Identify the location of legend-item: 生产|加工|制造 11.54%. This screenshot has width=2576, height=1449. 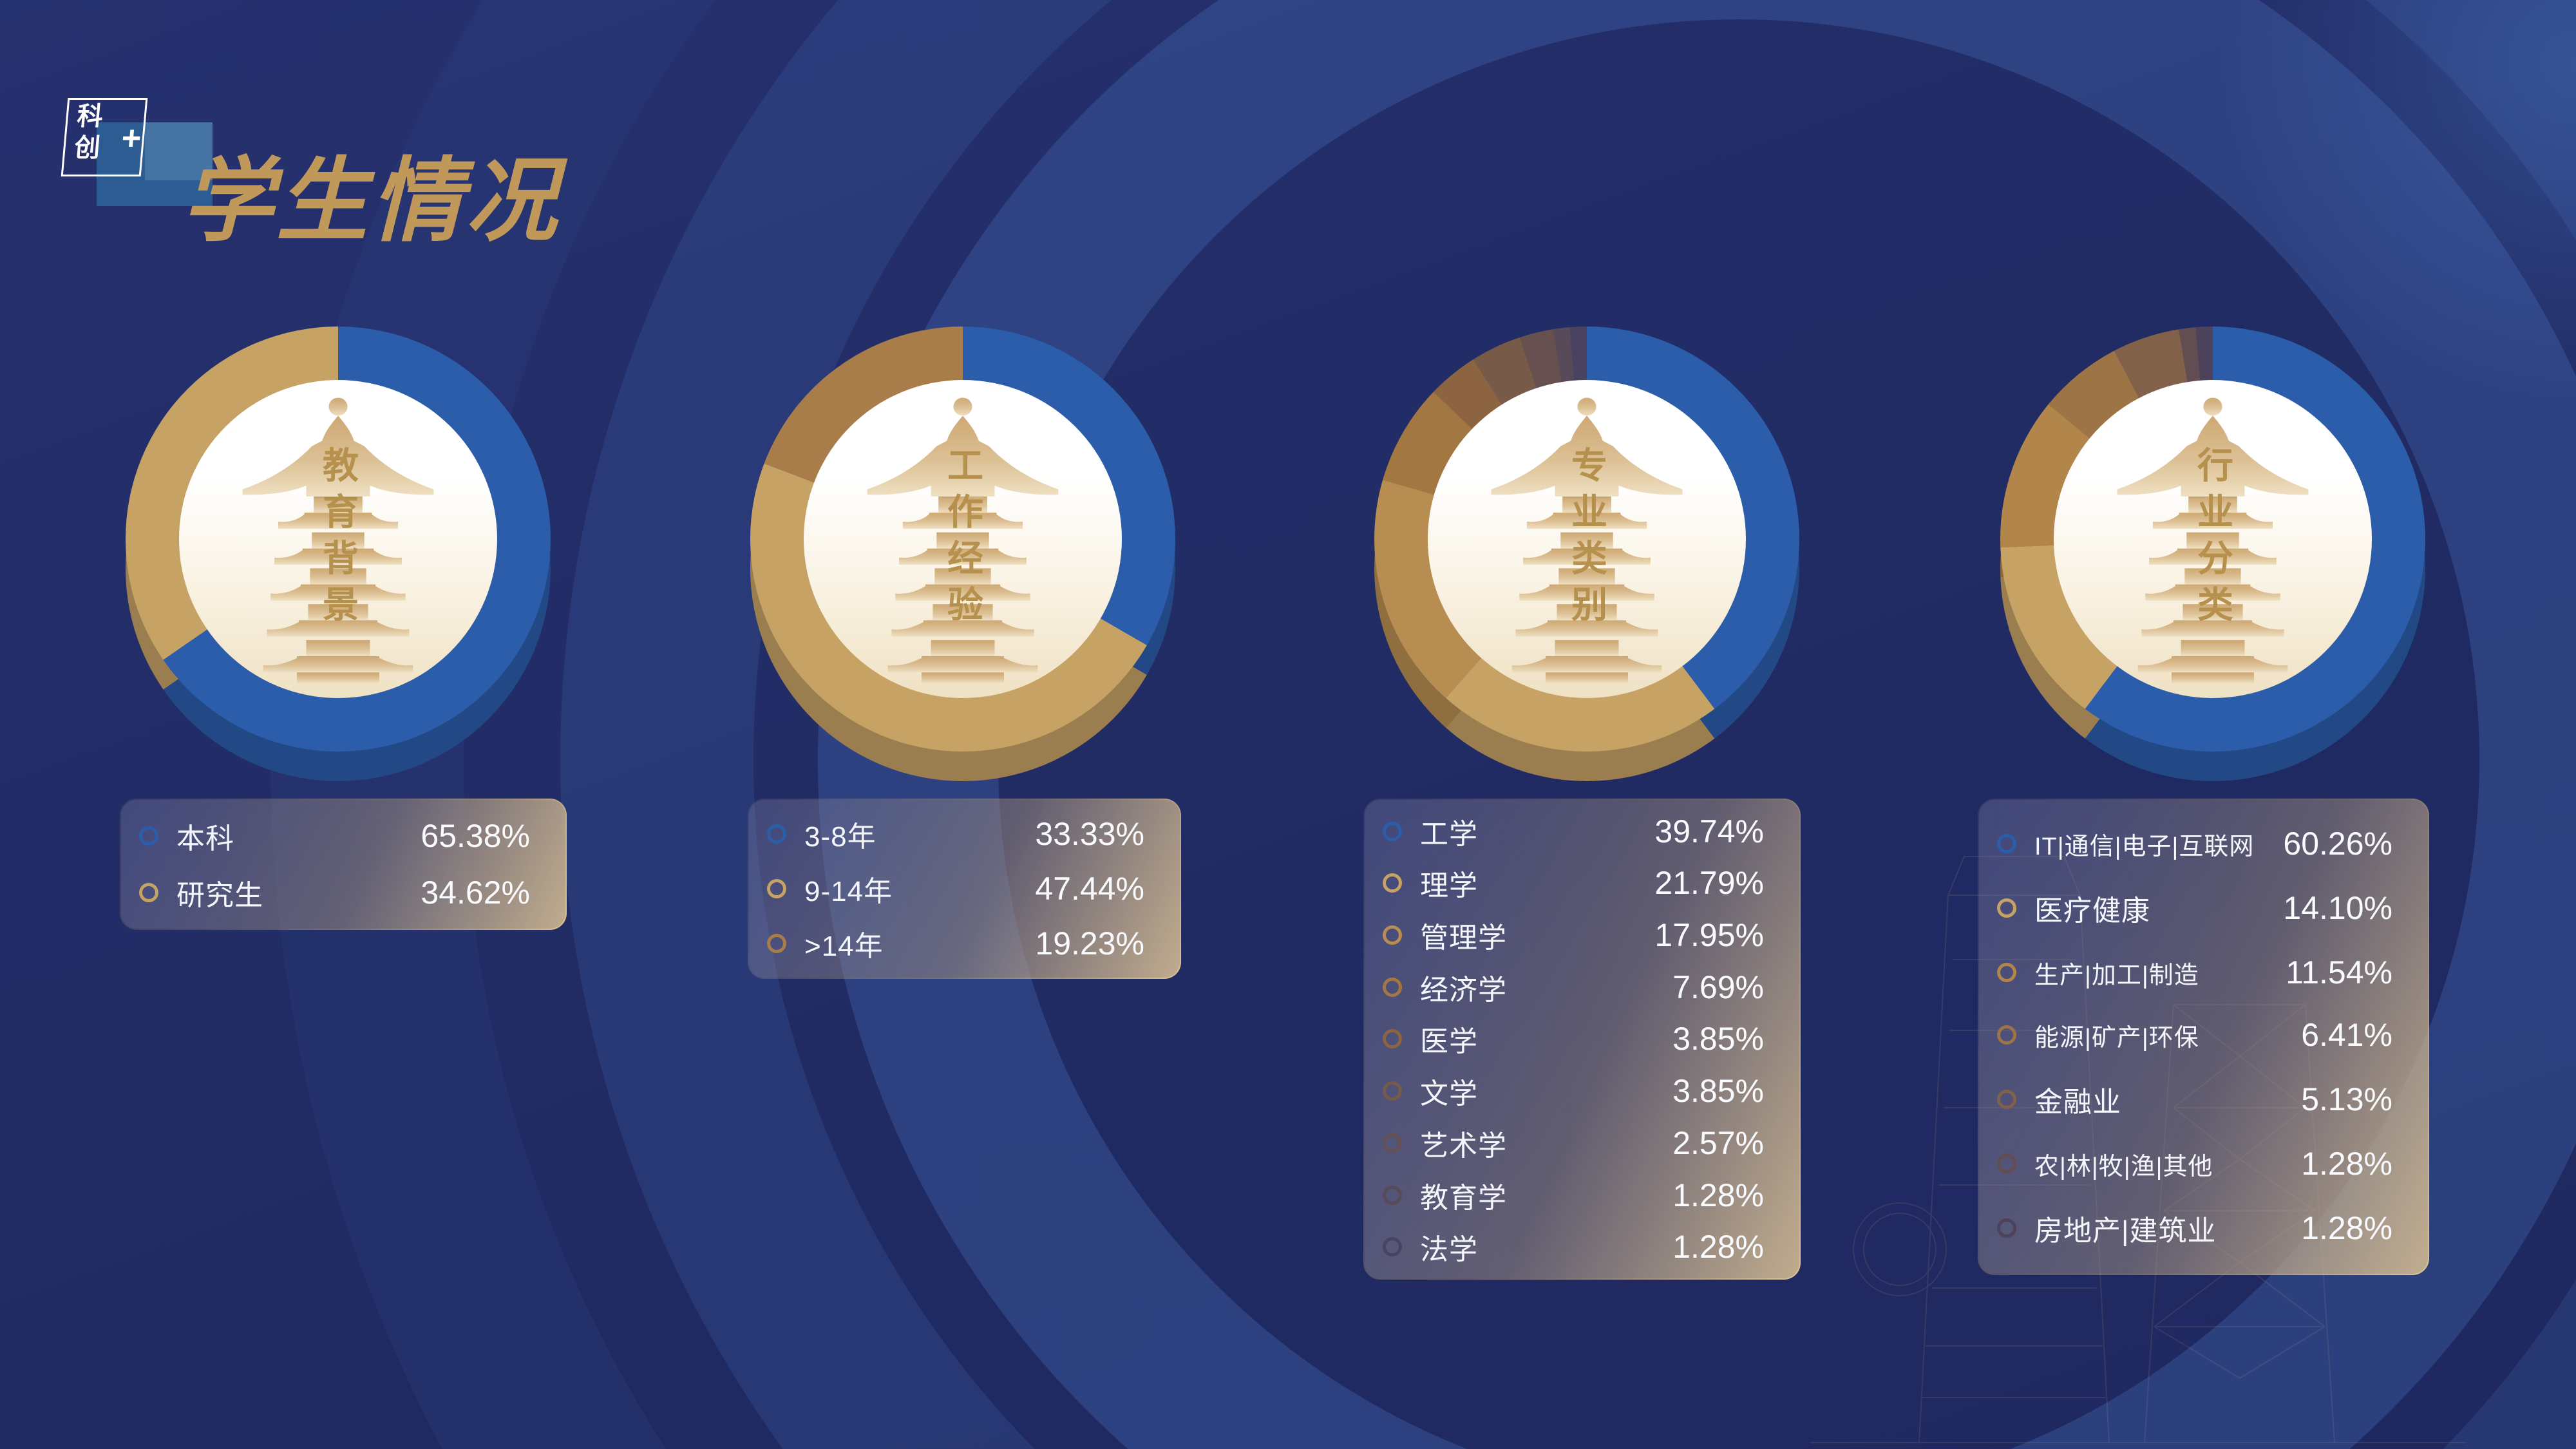
(2203, 973).